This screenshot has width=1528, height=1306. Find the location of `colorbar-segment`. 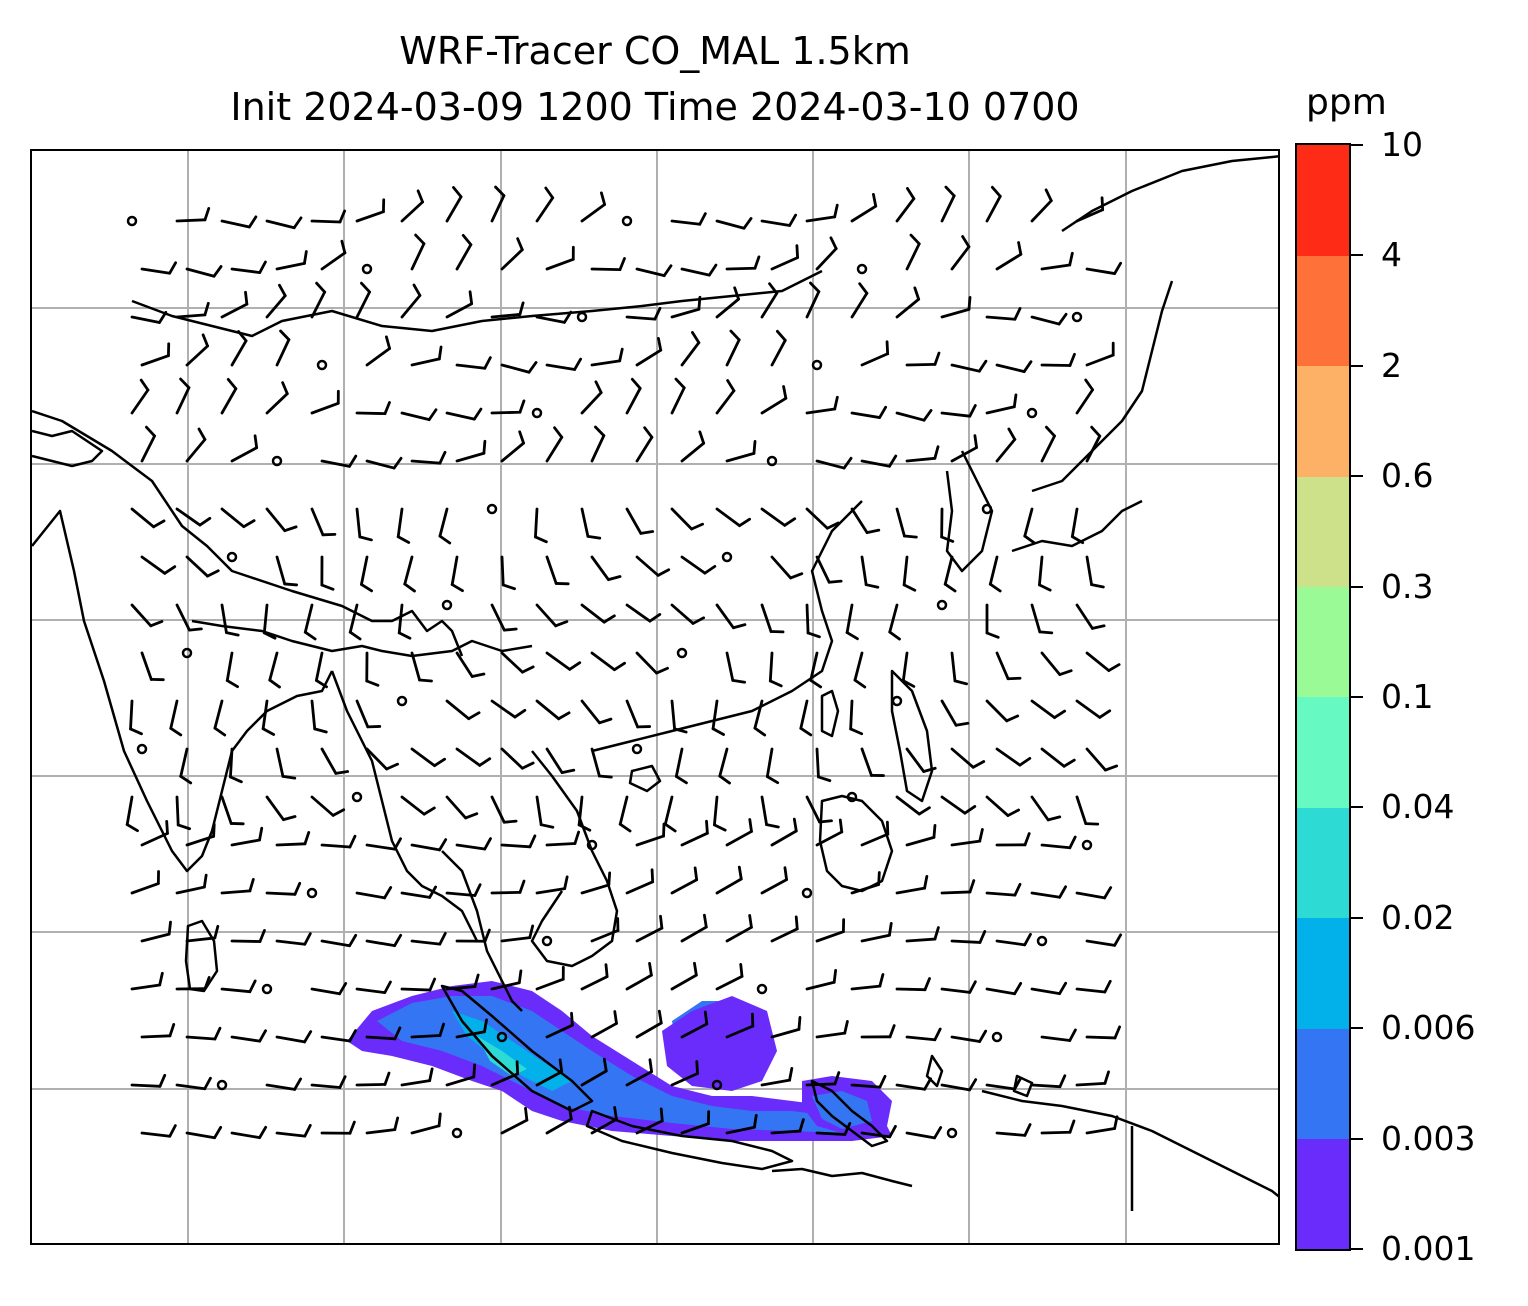

colorbar-segment is located at coordinates (1323, 200).